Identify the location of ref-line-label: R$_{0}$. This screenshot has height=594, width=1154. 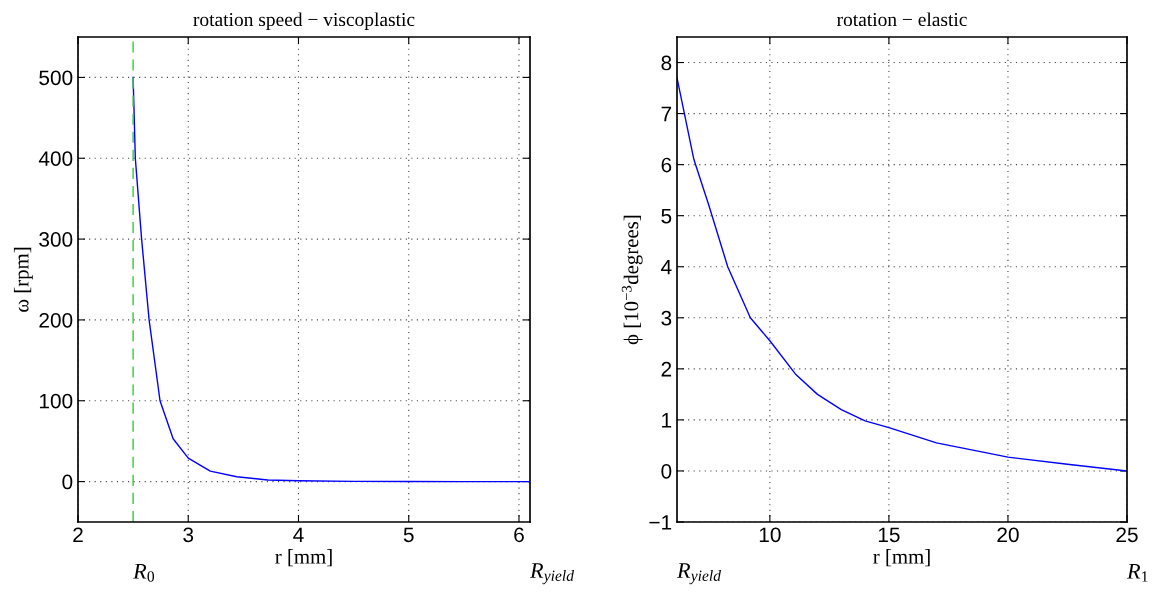
(144, 572).